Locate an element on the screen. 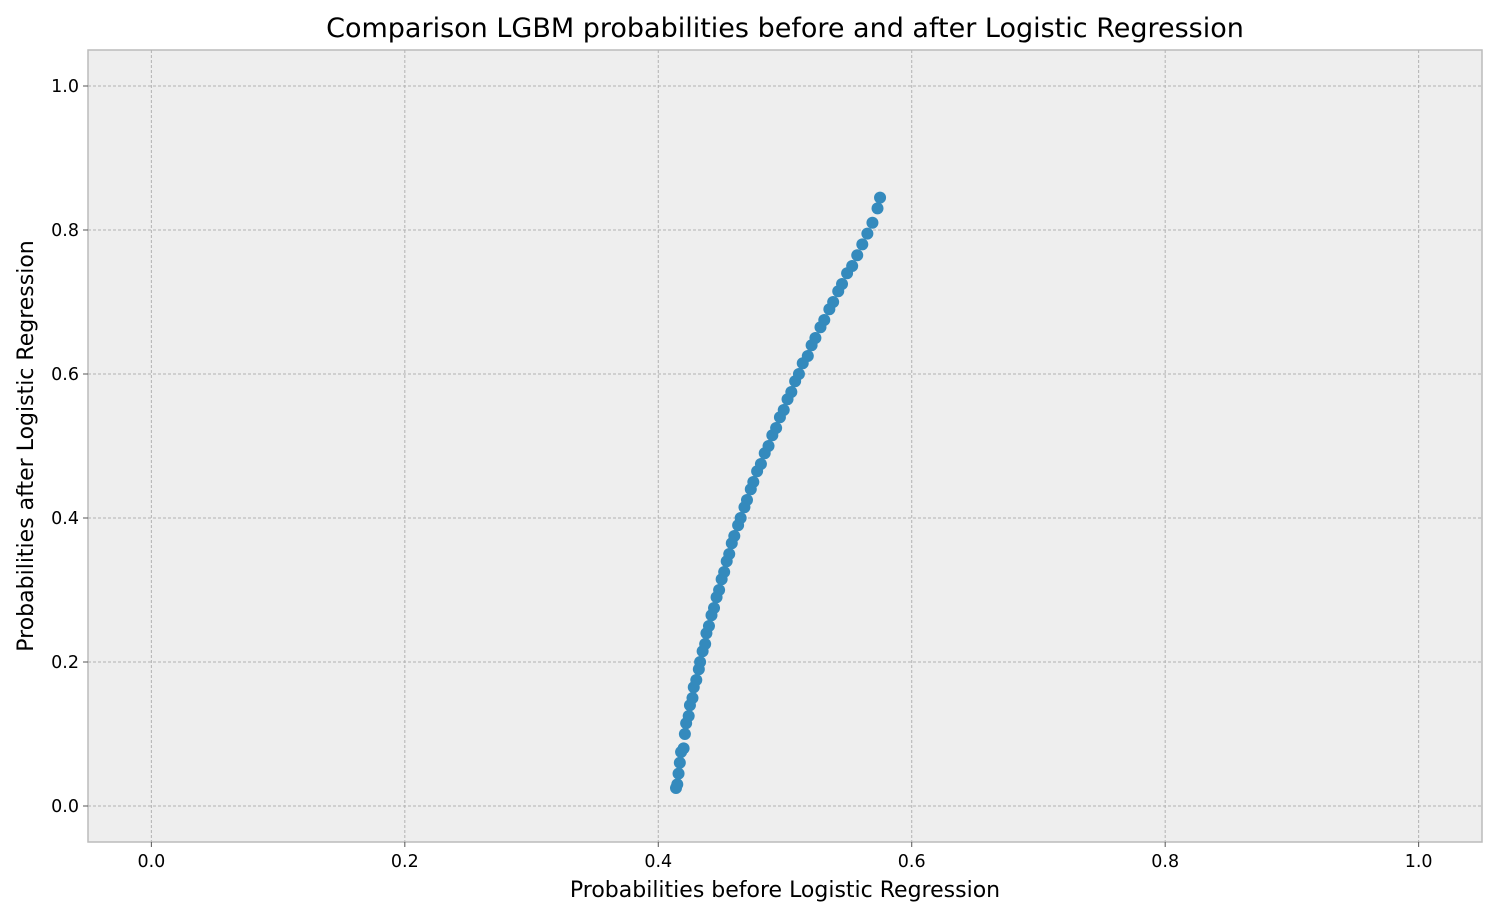 The height and width of the screenshot is (917, 1497). y-tick-label: 1.0 is located at coordinates (65, 87).